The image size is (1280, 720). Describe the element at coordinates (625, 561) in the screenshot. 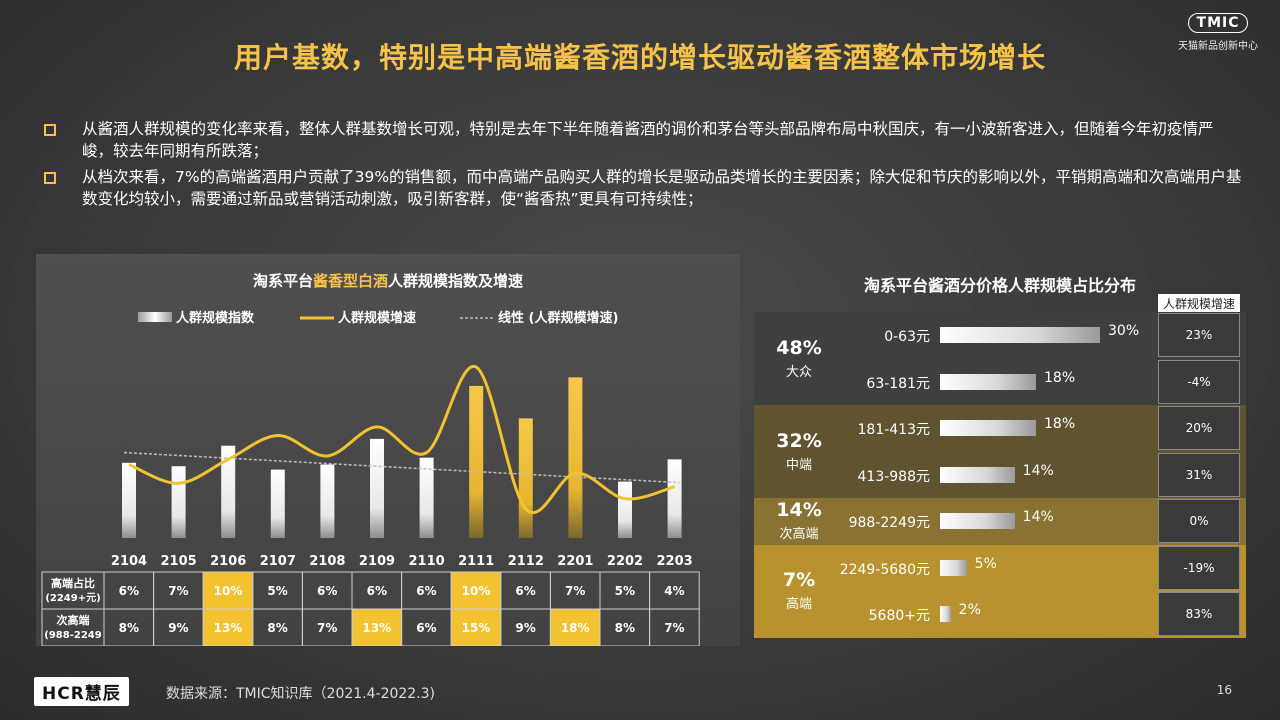

I see `x-tick-label: 2202` at that location.